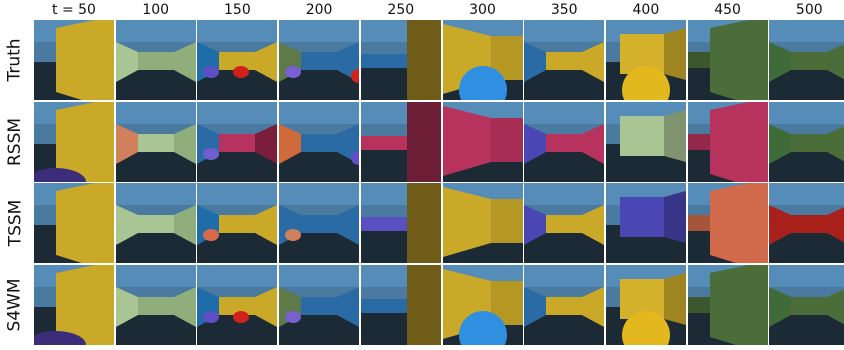 The width and height of the screenshot is (844, 350). Describe the element at coordinates (237, 10) in the screenshot. I see `column-header-2: 150` at that location.